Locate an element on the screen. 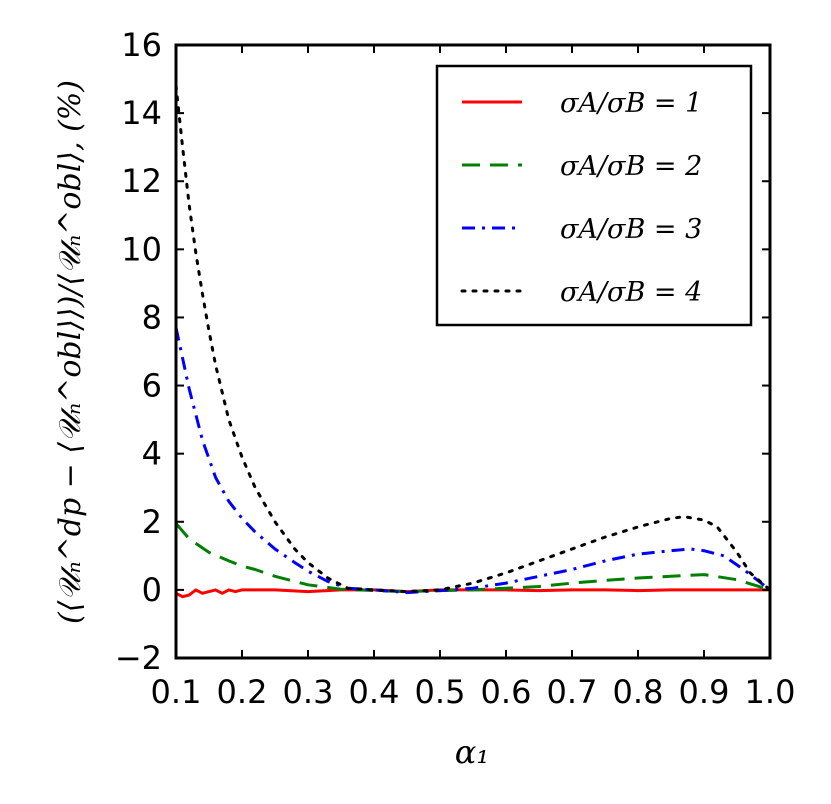 This screenshot has width=831, height=804. y-tick-label: 6 is located at coordinates (152, 386).